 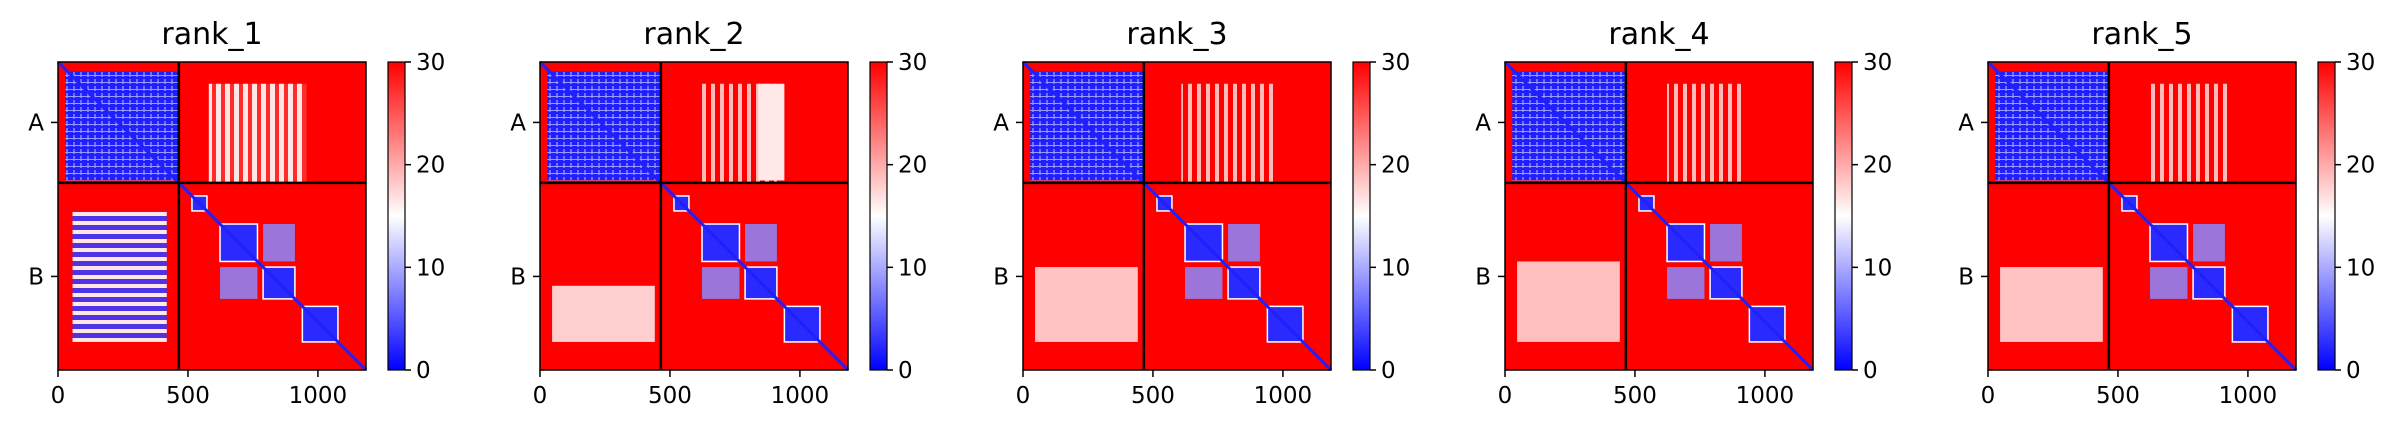 What do you see at coordinates (771, 132) in the screenshot?
I see `heatmap-block-ab-hotspot` at bounding box center [771, 132].